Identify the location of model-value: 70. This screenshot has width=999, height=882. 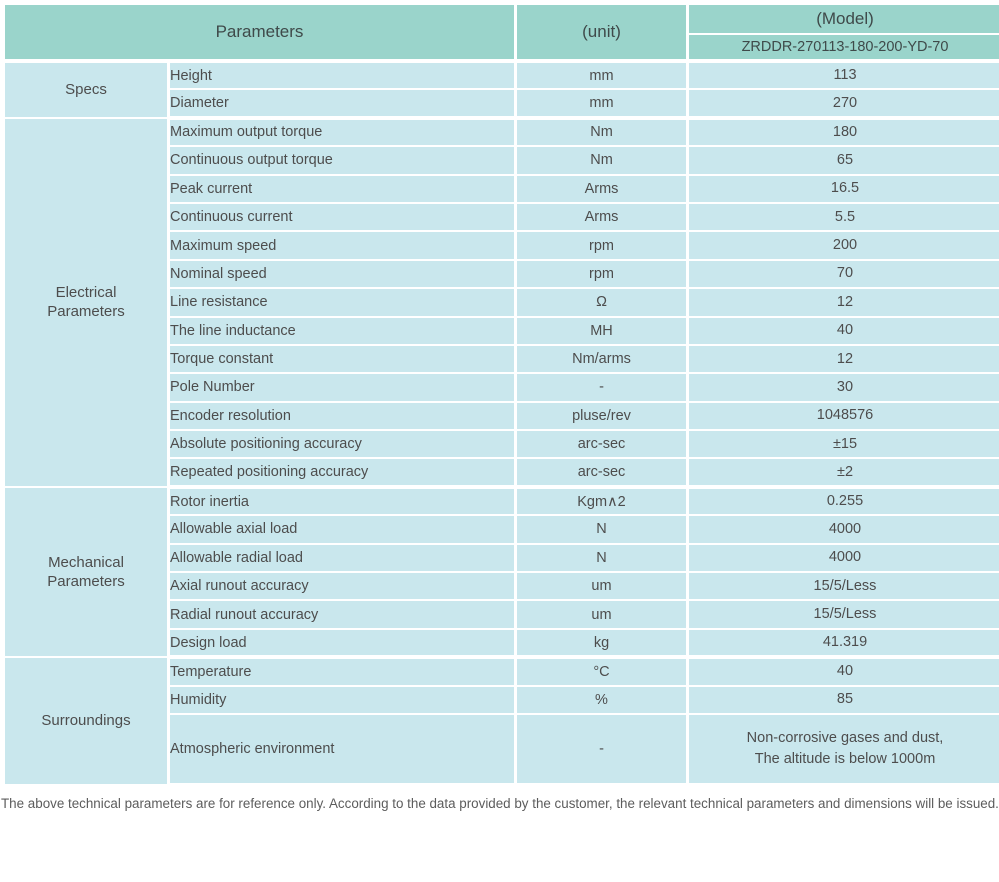
(842, 274).